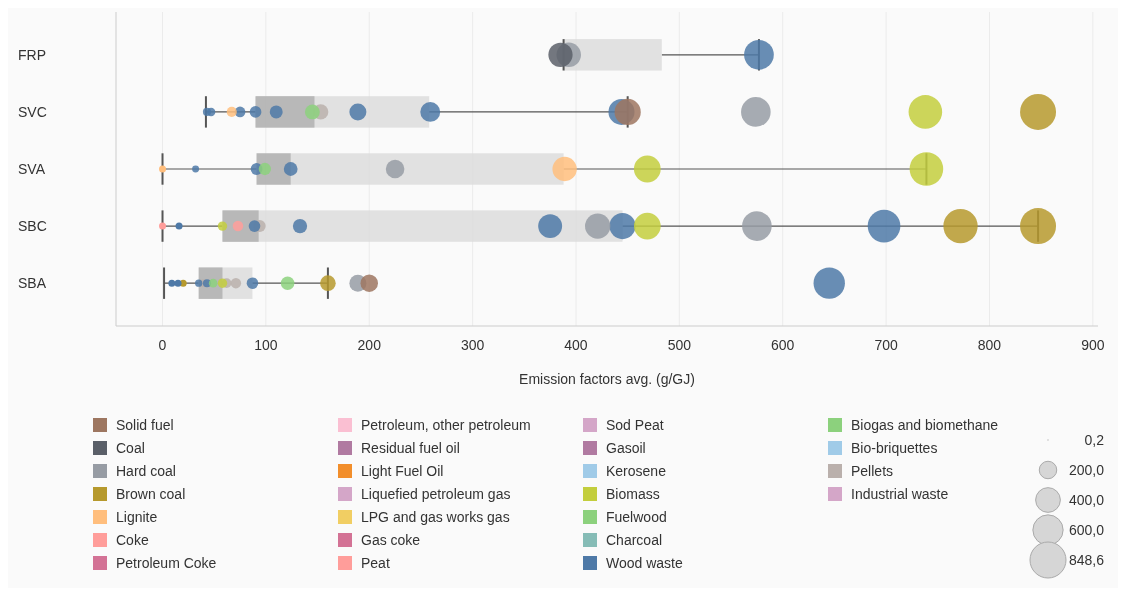 The image size is (1126, 589). What do you see at coordinates (679, 345) in the screenshot?
I see `x-tick-label: 500` at bounding box center [679, 345].